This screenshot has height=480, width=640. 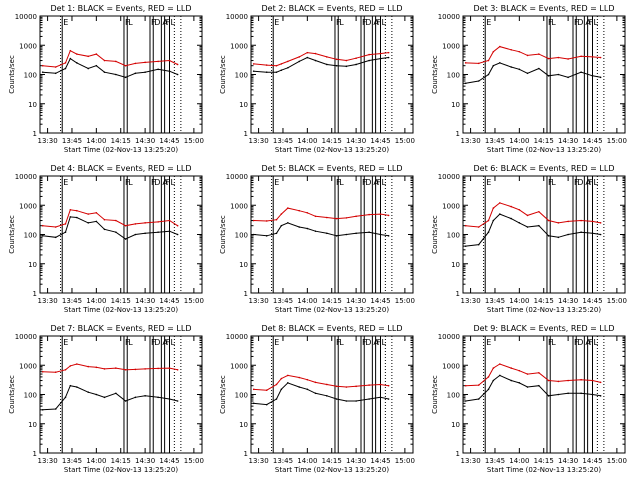 What do you see at coordinates (453, 396) in the screenshot?
I see `y-tick-label: 100` at bounding box center [453, 396].